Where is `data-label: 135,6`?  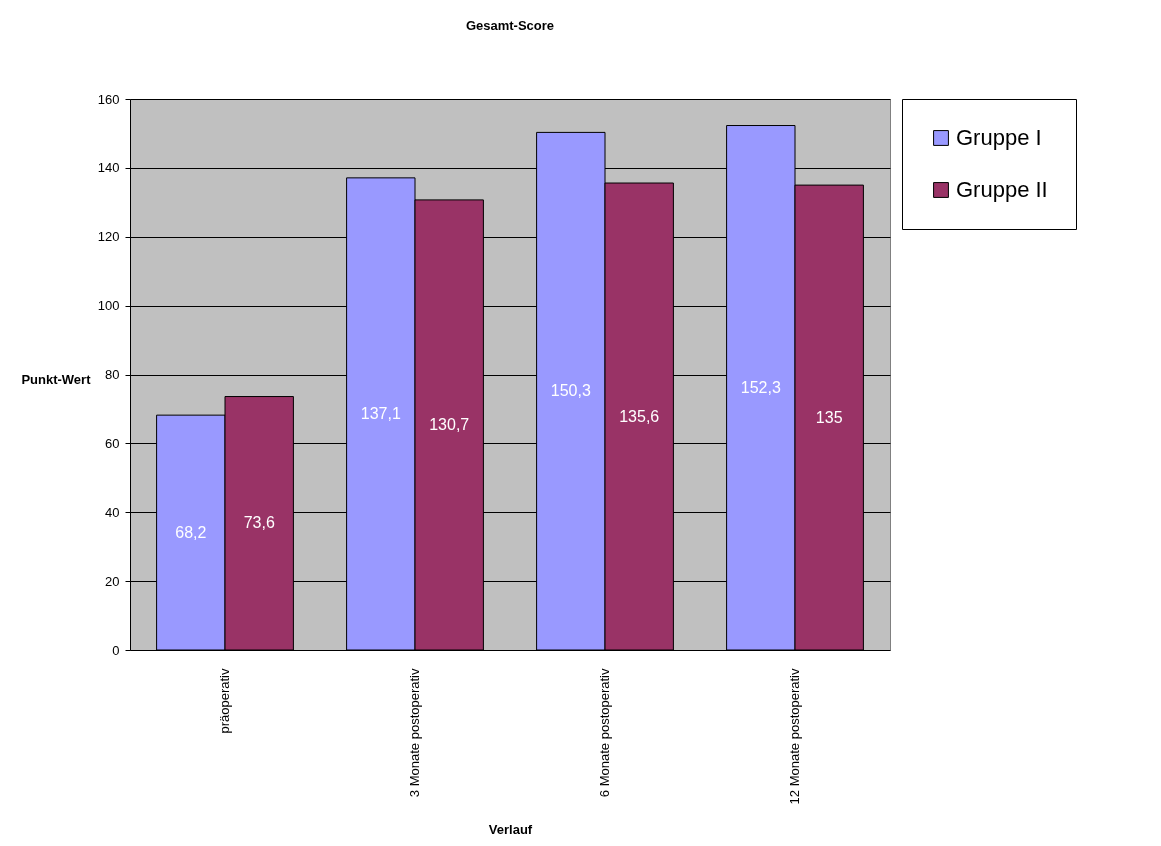 data-label: 135,6 is located at coordinates (639, 416).